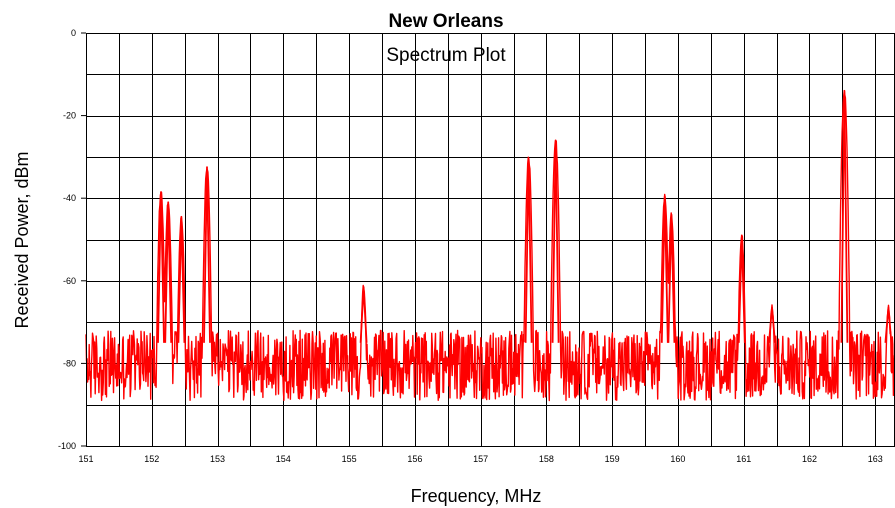 The image size is (895, 508). Describe the element at coordinates (69, 198) in the screenshot. I see `y-tick-label: -40` at that location.